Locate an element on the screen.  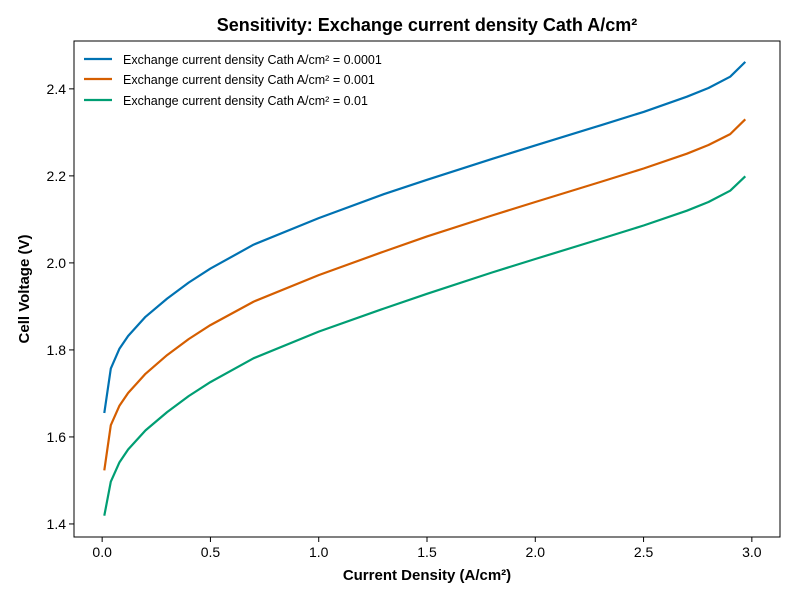
y-axis-label: Cell Voltage (V) is located at coordinates (24, 289).